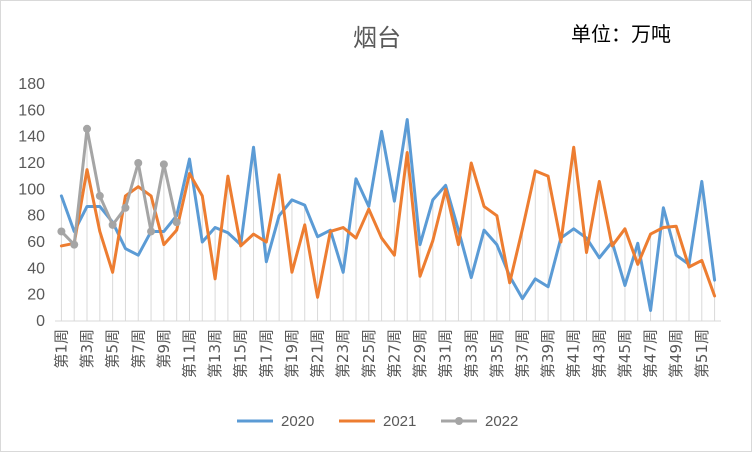  Describe the element at coordinates (343, 353) in the screenshot. I see `x-tick-label: 第23周` at that location.